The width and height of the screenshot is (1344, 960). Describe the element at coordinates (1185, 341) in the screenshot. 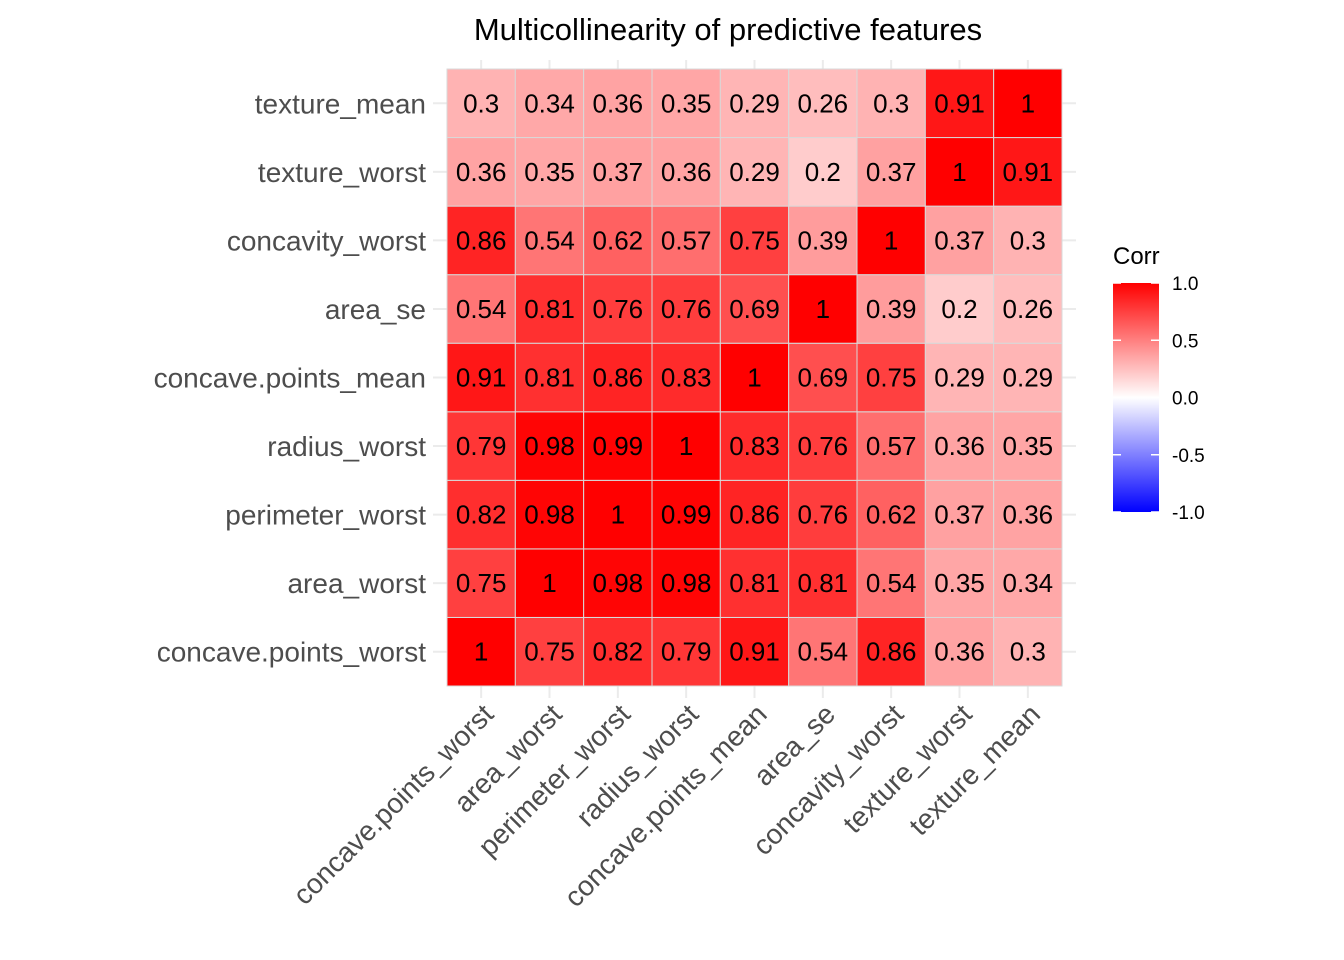

I see `legend-tick-label: 0.5` at that location.